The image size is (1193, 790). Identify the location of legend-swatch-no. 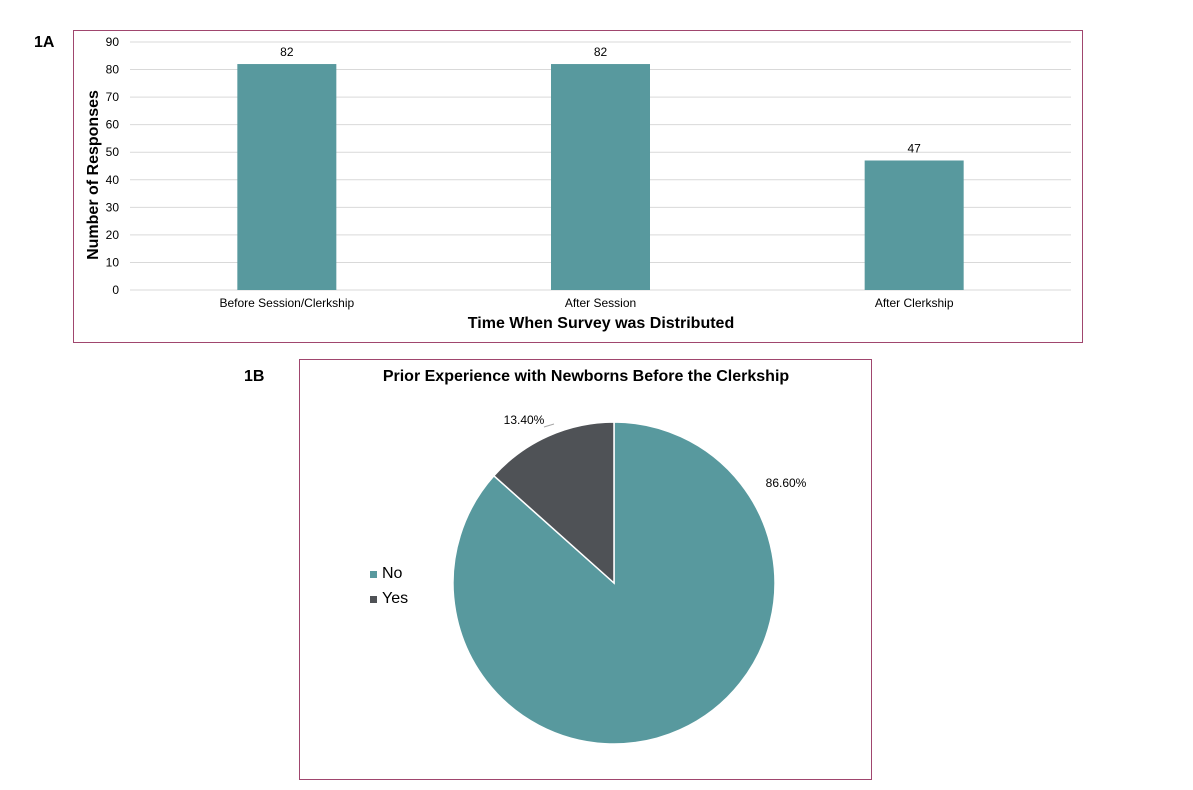
(373, 574).